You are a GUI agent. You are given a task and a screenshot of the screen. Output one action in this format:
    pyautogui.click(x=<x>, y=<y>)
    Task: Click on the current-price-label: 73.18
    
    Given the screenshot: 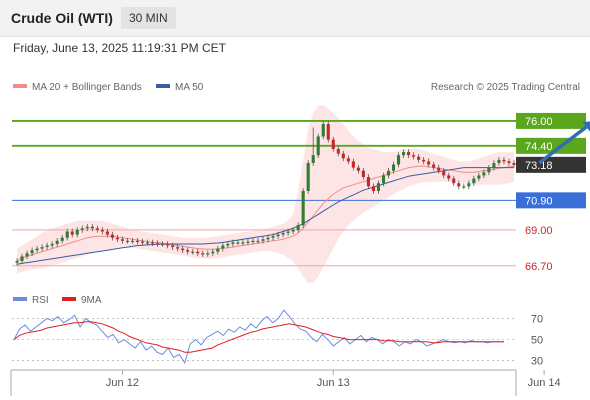 What is the action you would take?
    pyautogui.click(x=539, y=166)
    